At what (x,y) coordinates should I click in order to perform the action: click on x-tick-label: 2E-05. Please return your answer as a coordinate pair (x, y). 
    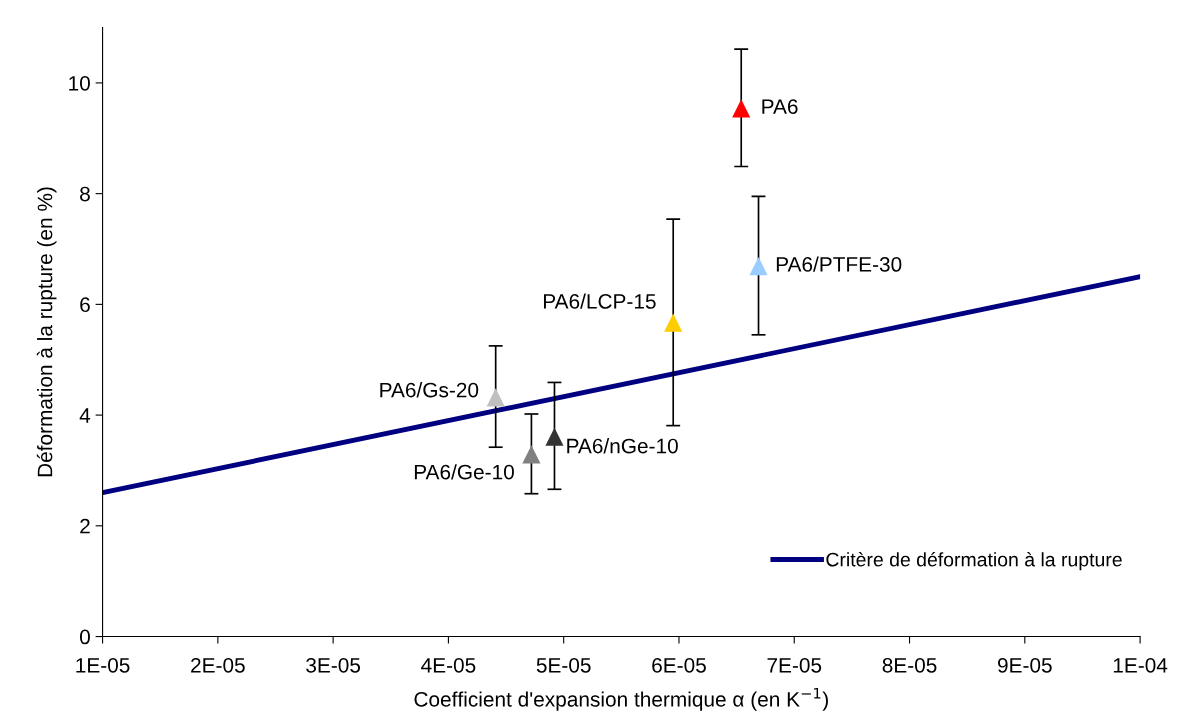
    Looking at the image, I should click on (218, 665).